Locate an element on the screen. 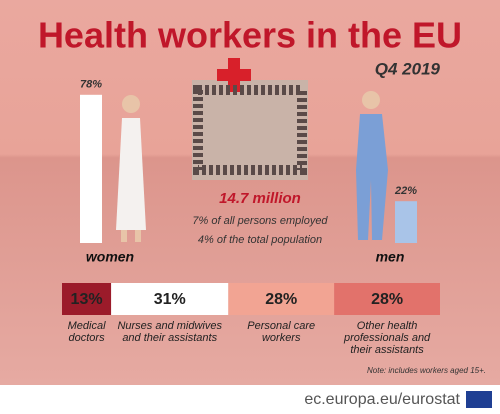 This screenshot has width=500, height=414. value-label: 13% is located at coordinates (87, 299).